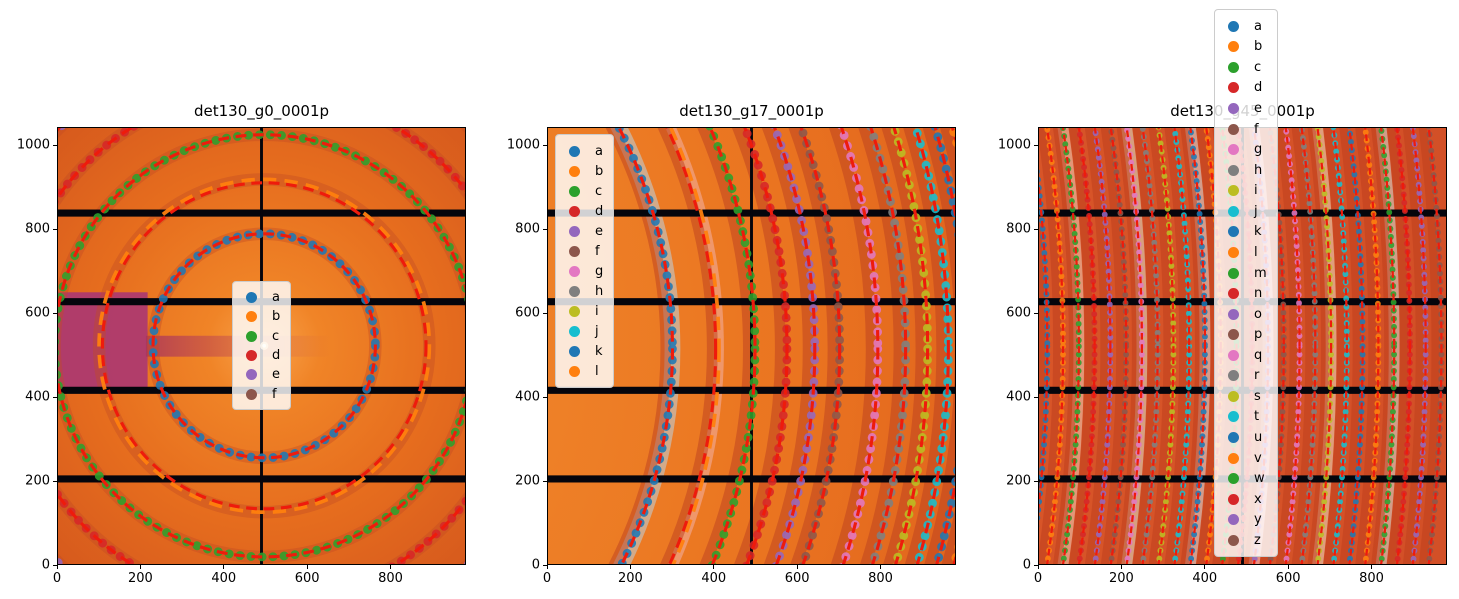 The width and height of the screenshot is (1459, 599). I want to click on legend-label: x, so click(1258, 499).